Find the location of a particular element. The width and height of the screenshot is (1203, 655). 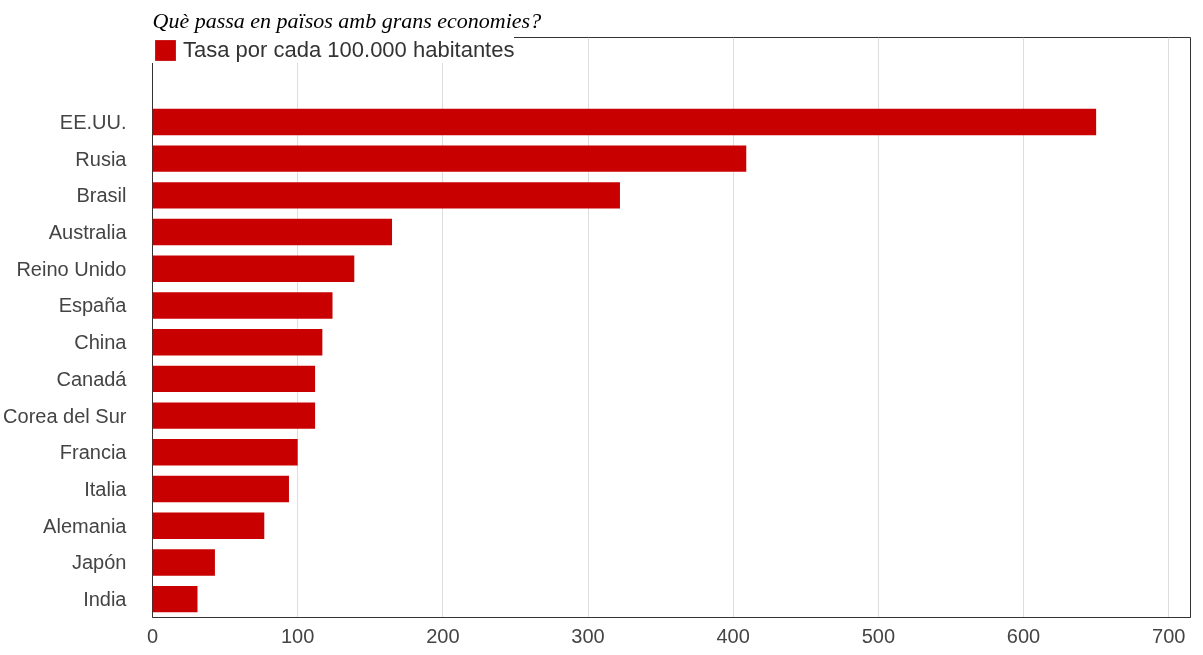

y-tick-label: Corea del Sur is located at coordinates (65, 415).